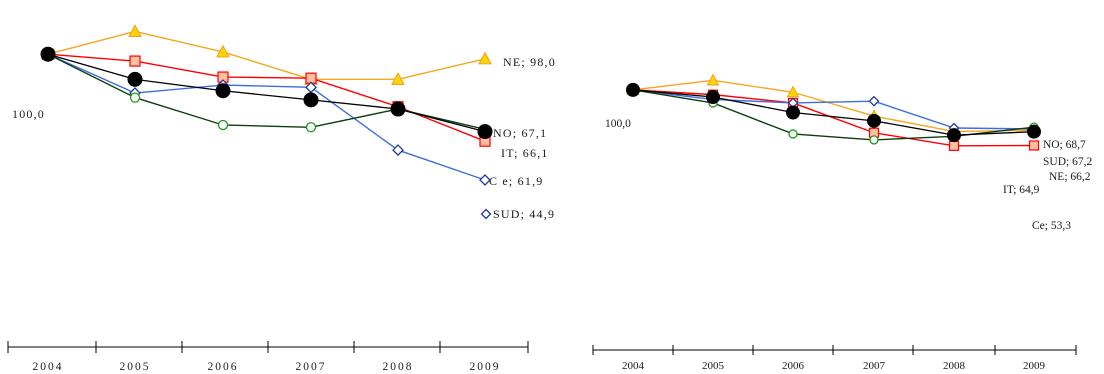 The height and width of the screenshot is (374, 1104). I want to click on end-label-ce: Ce; 53,3, so click(1051, 226).